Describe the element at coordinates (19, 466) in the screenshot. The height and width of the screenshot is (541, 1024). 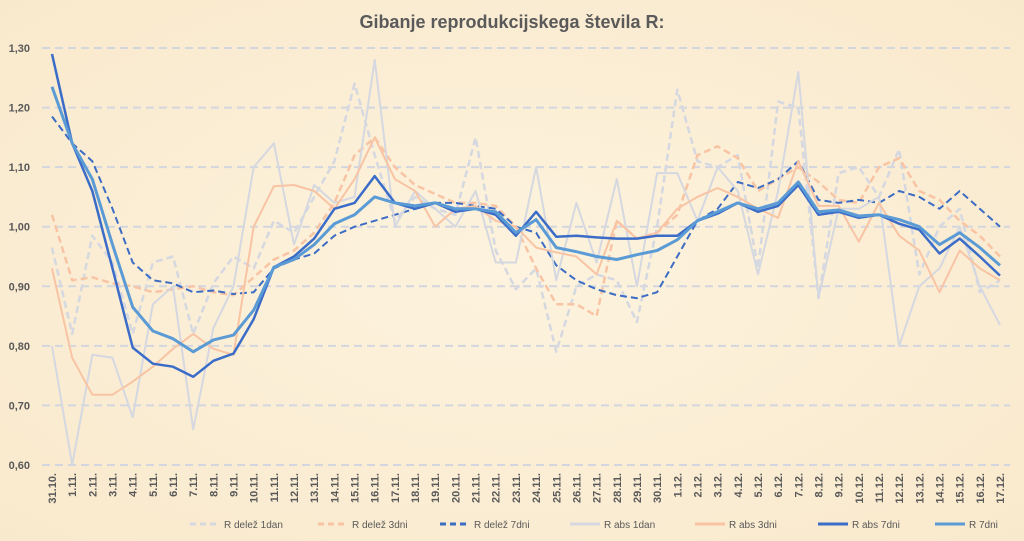
I see `y-tick-label: 0,60` at that location.